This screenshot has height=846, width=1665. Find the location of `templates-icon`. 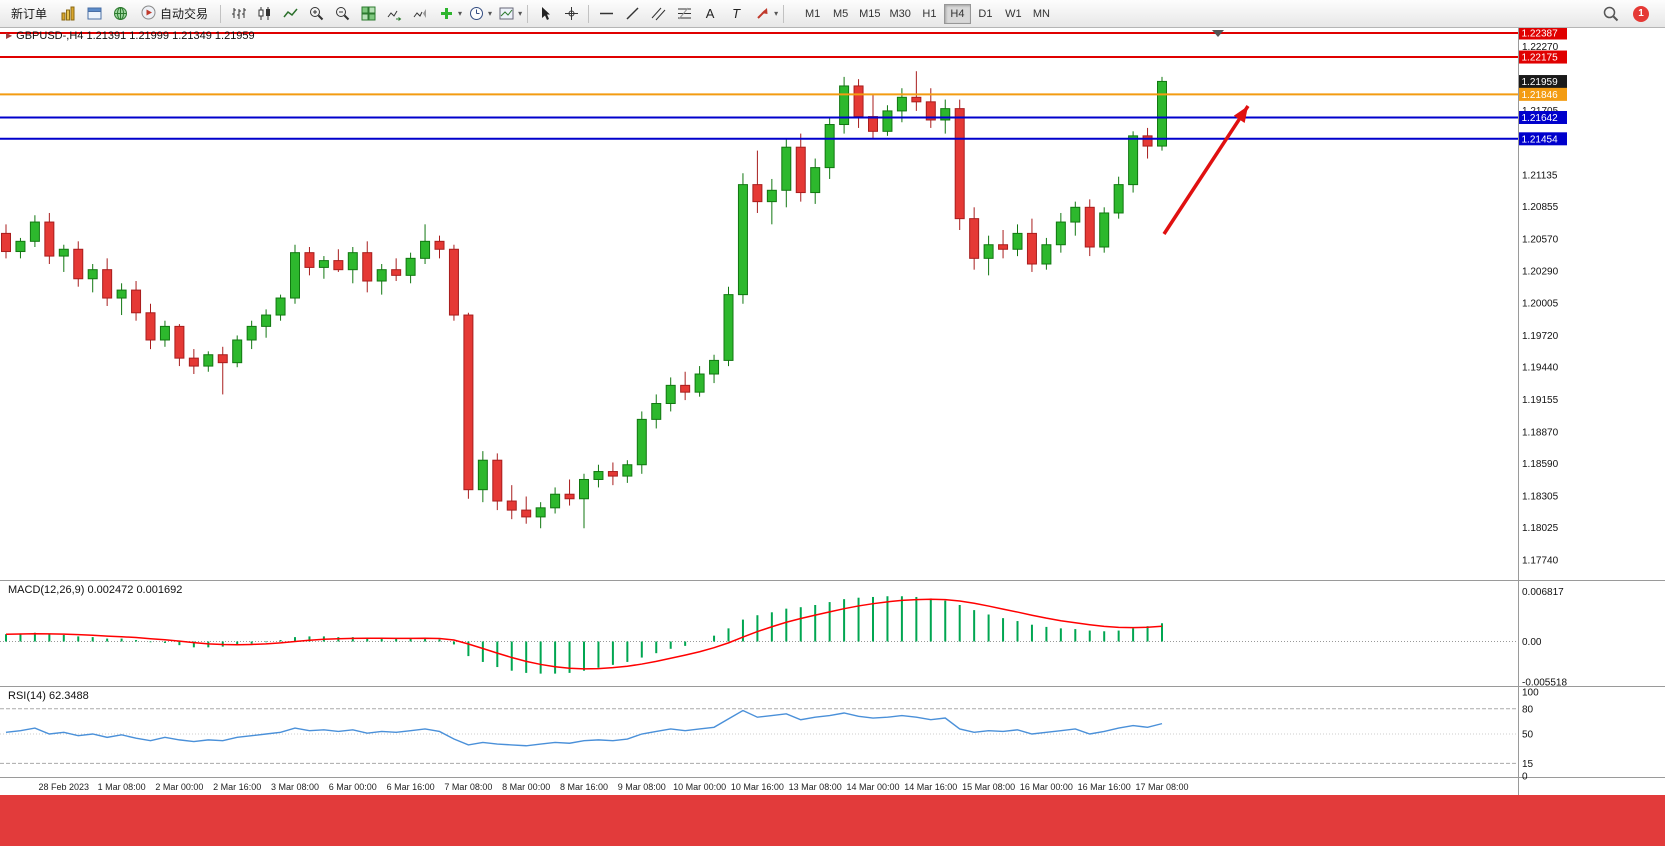

templates-icon is located at coordinates (506, 14).